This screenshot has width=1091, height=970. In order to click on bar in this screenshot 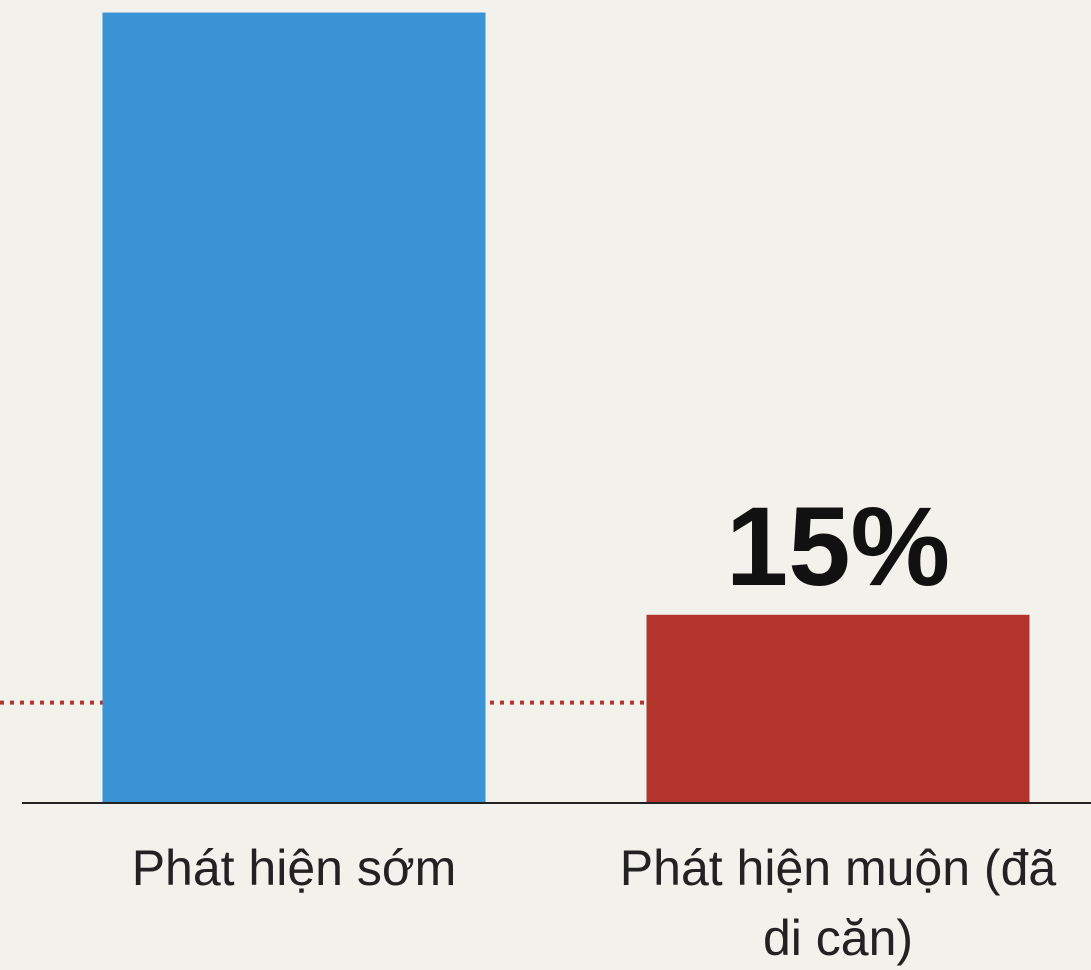, I will do `click(838, 708)`.